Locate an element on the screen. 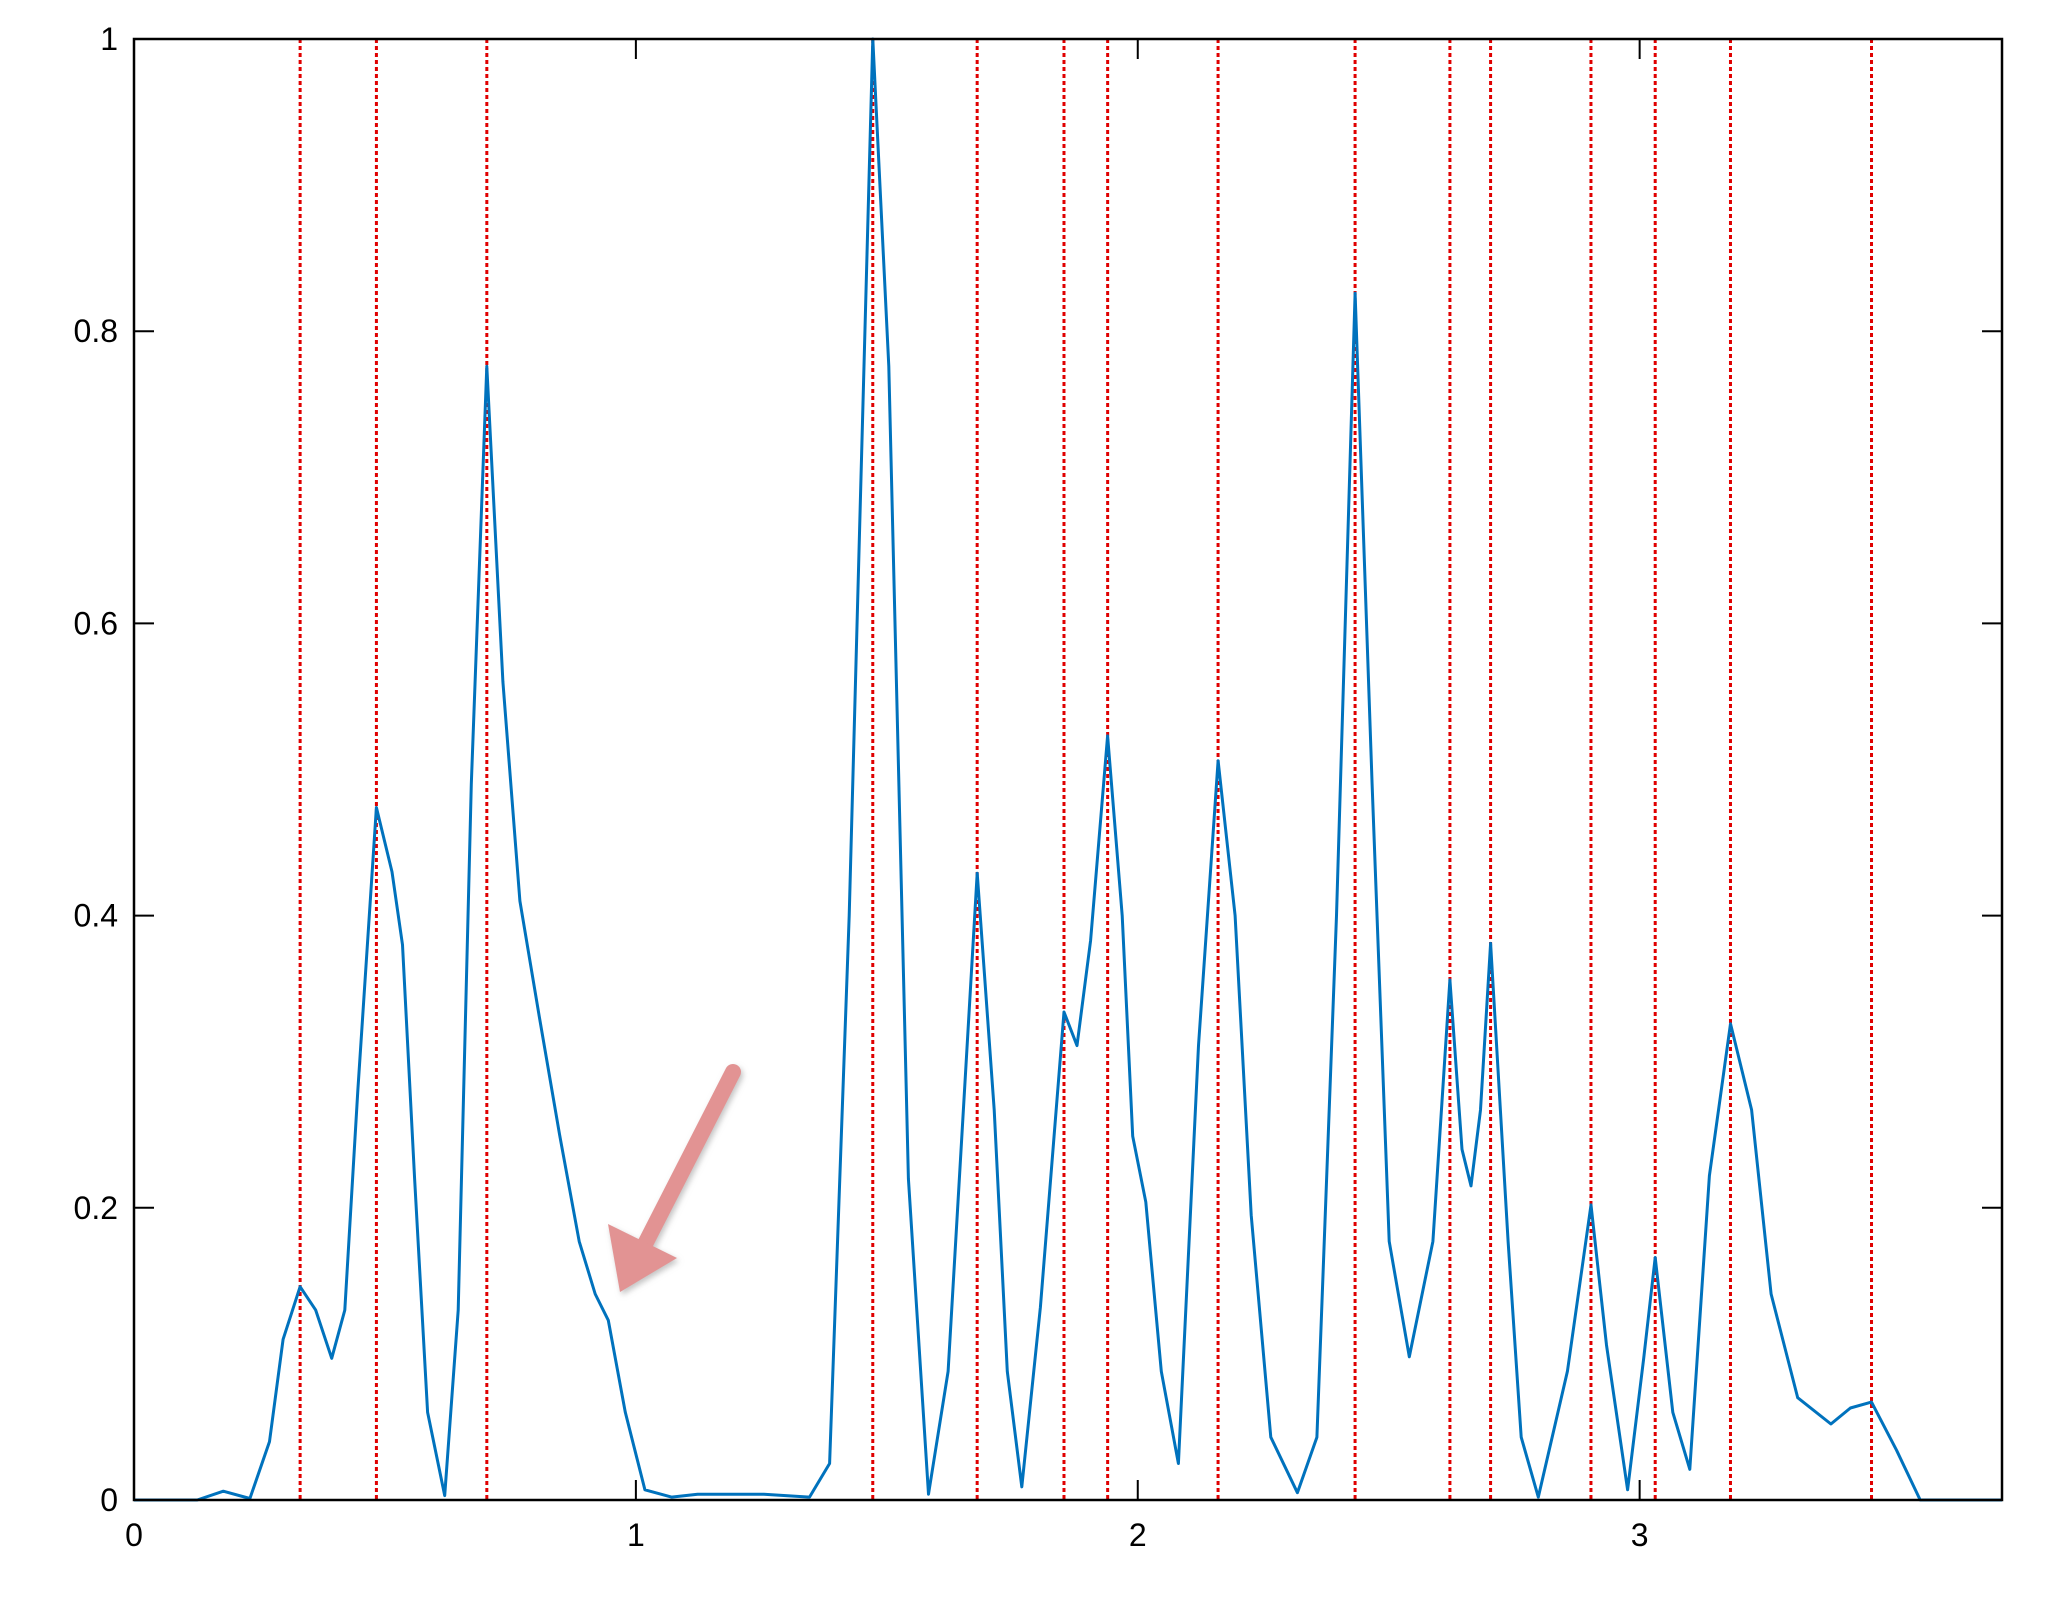  x-tick-label: 2 is located at coordinates (1138, 1535).